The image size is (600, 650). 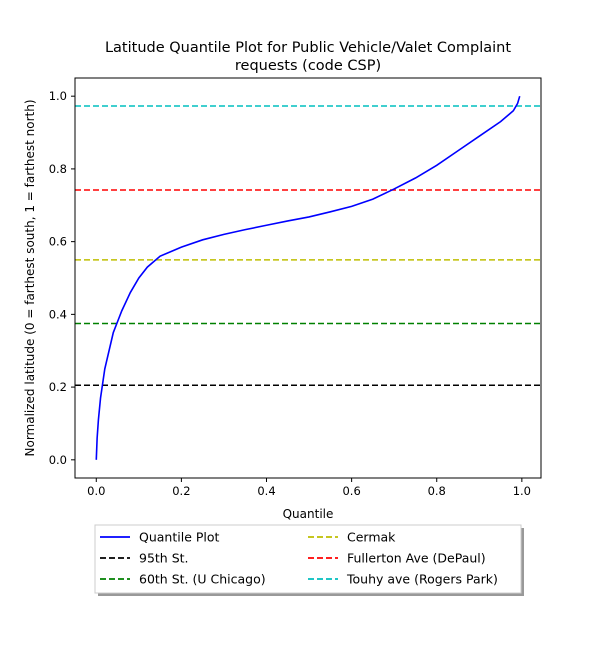 What do you see at coordinates (371, 537) in the screenshot?
I see `legend-label-3: Cermak` at bounding box center [371, 537].